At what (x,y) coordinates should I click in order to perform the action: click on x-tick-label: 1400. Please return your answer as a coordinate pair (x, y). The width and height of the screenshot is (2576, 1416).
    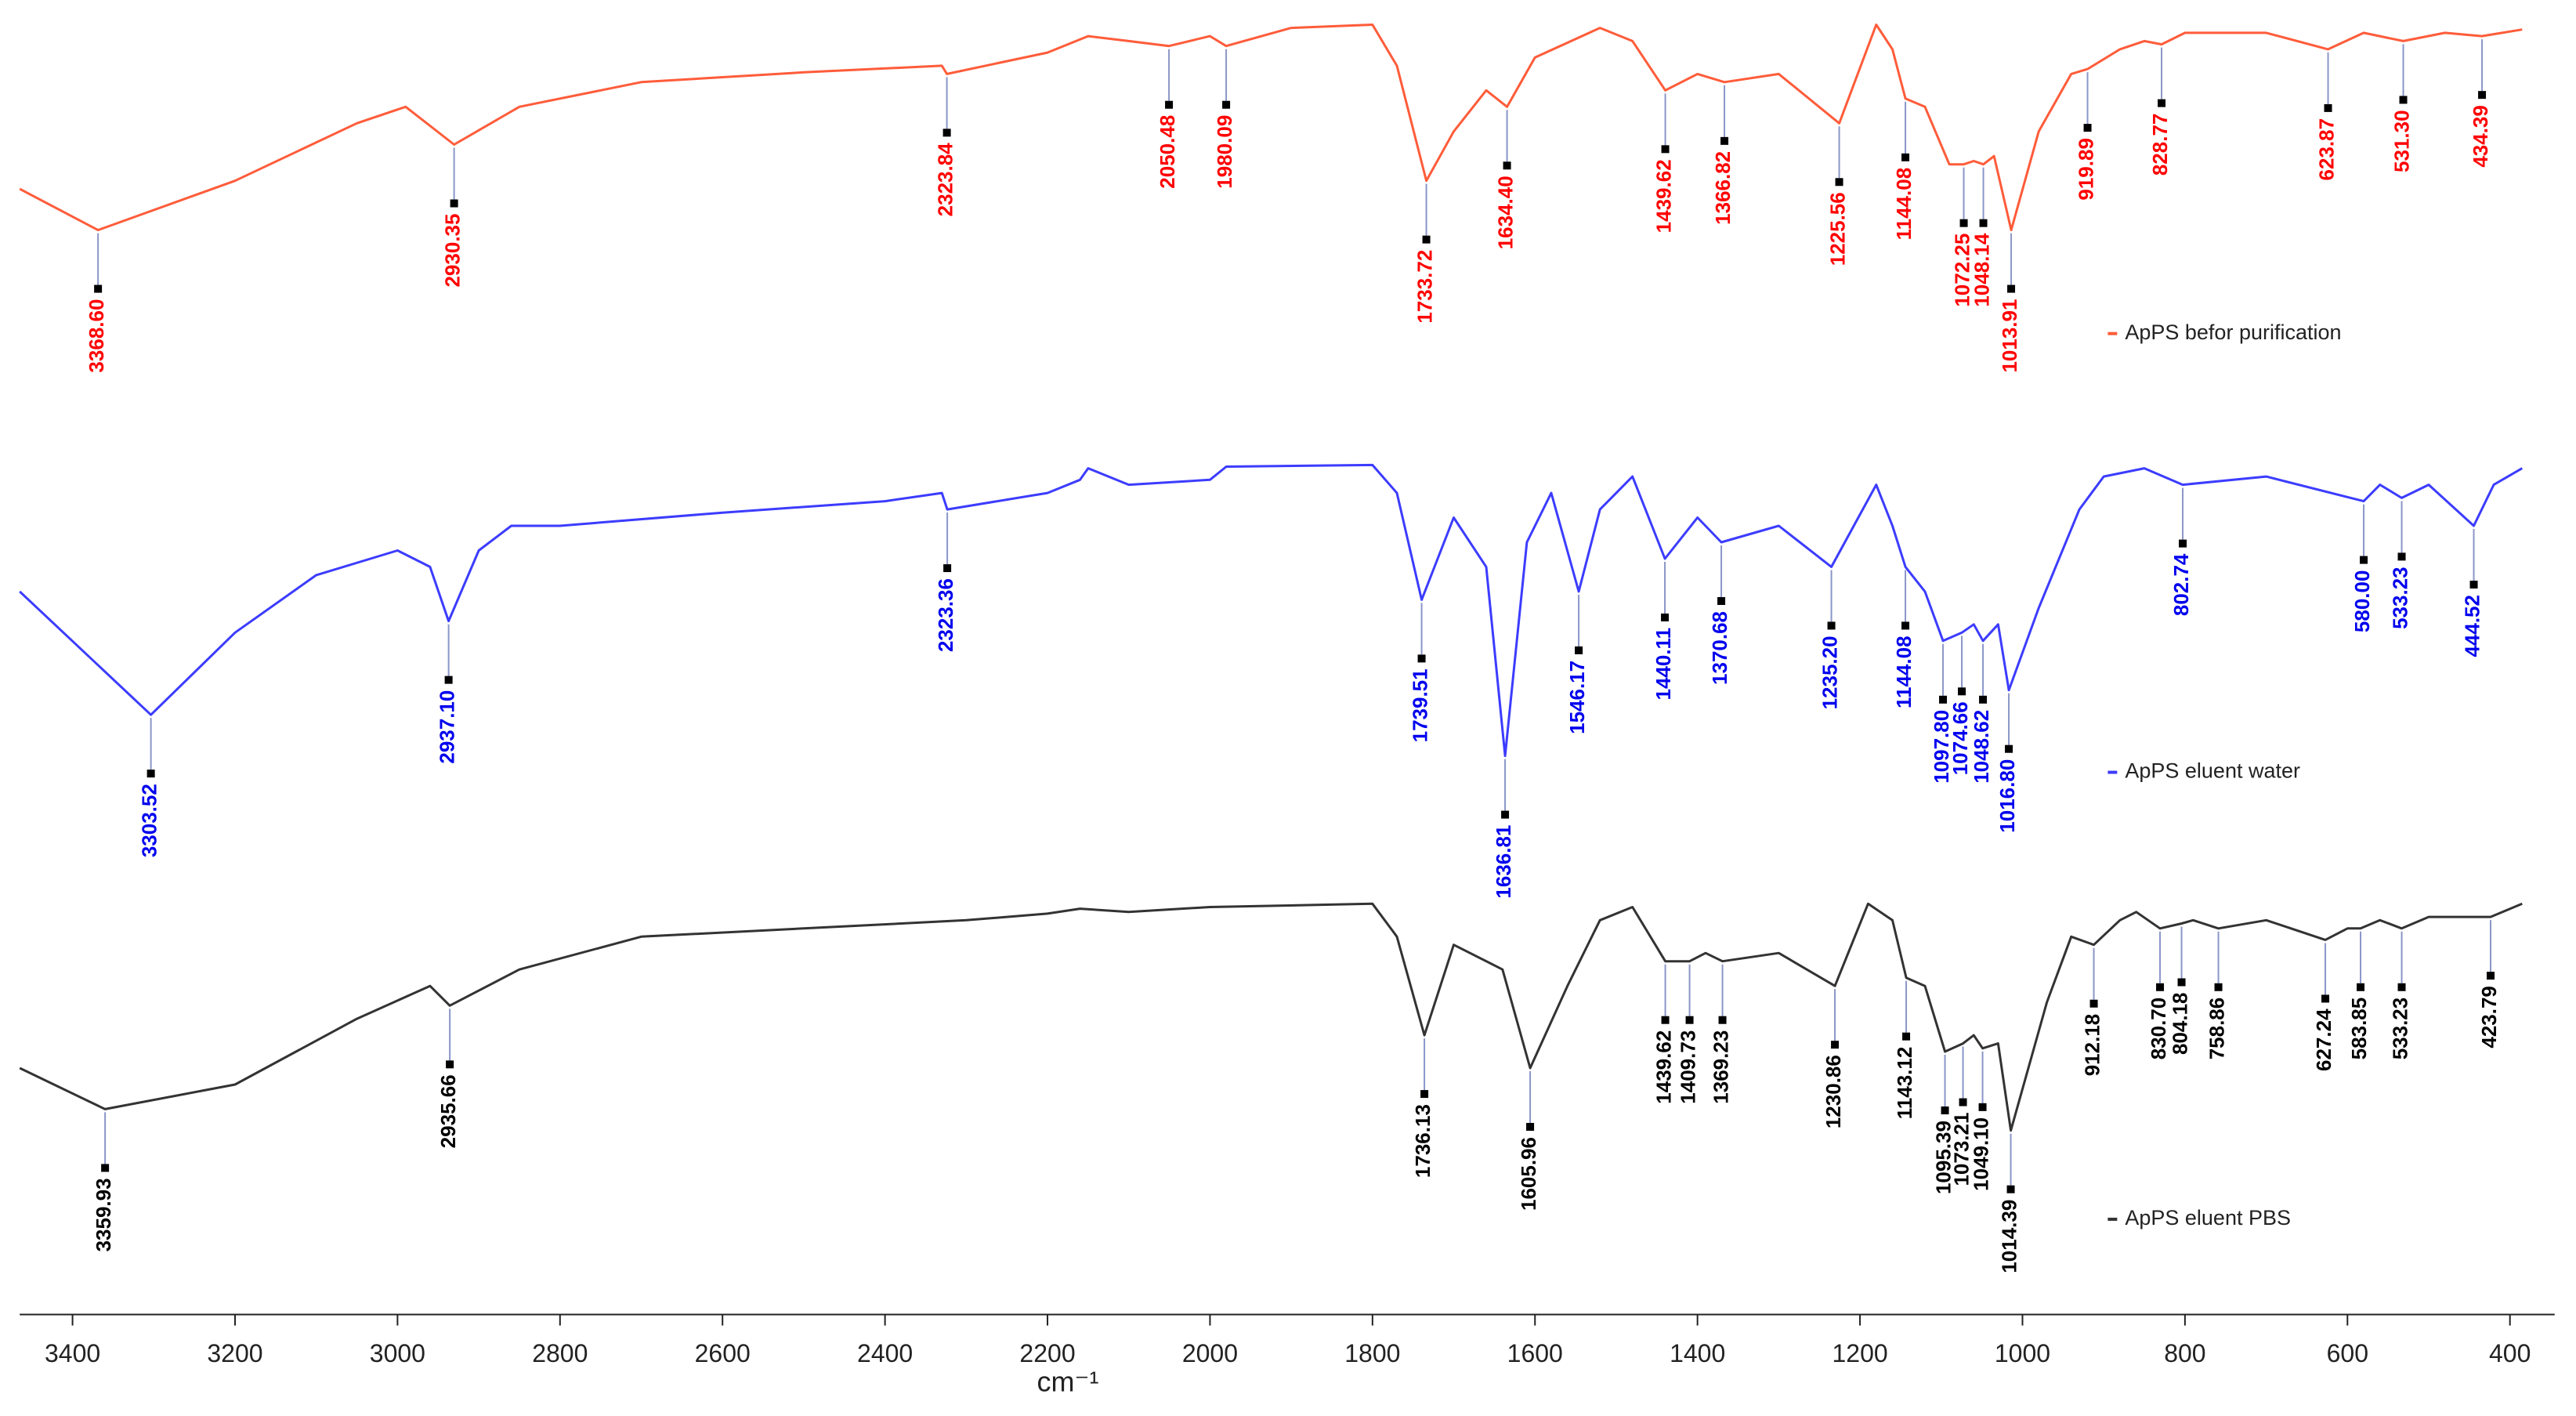
    Looking at the image, I should click on (1697, 1353).